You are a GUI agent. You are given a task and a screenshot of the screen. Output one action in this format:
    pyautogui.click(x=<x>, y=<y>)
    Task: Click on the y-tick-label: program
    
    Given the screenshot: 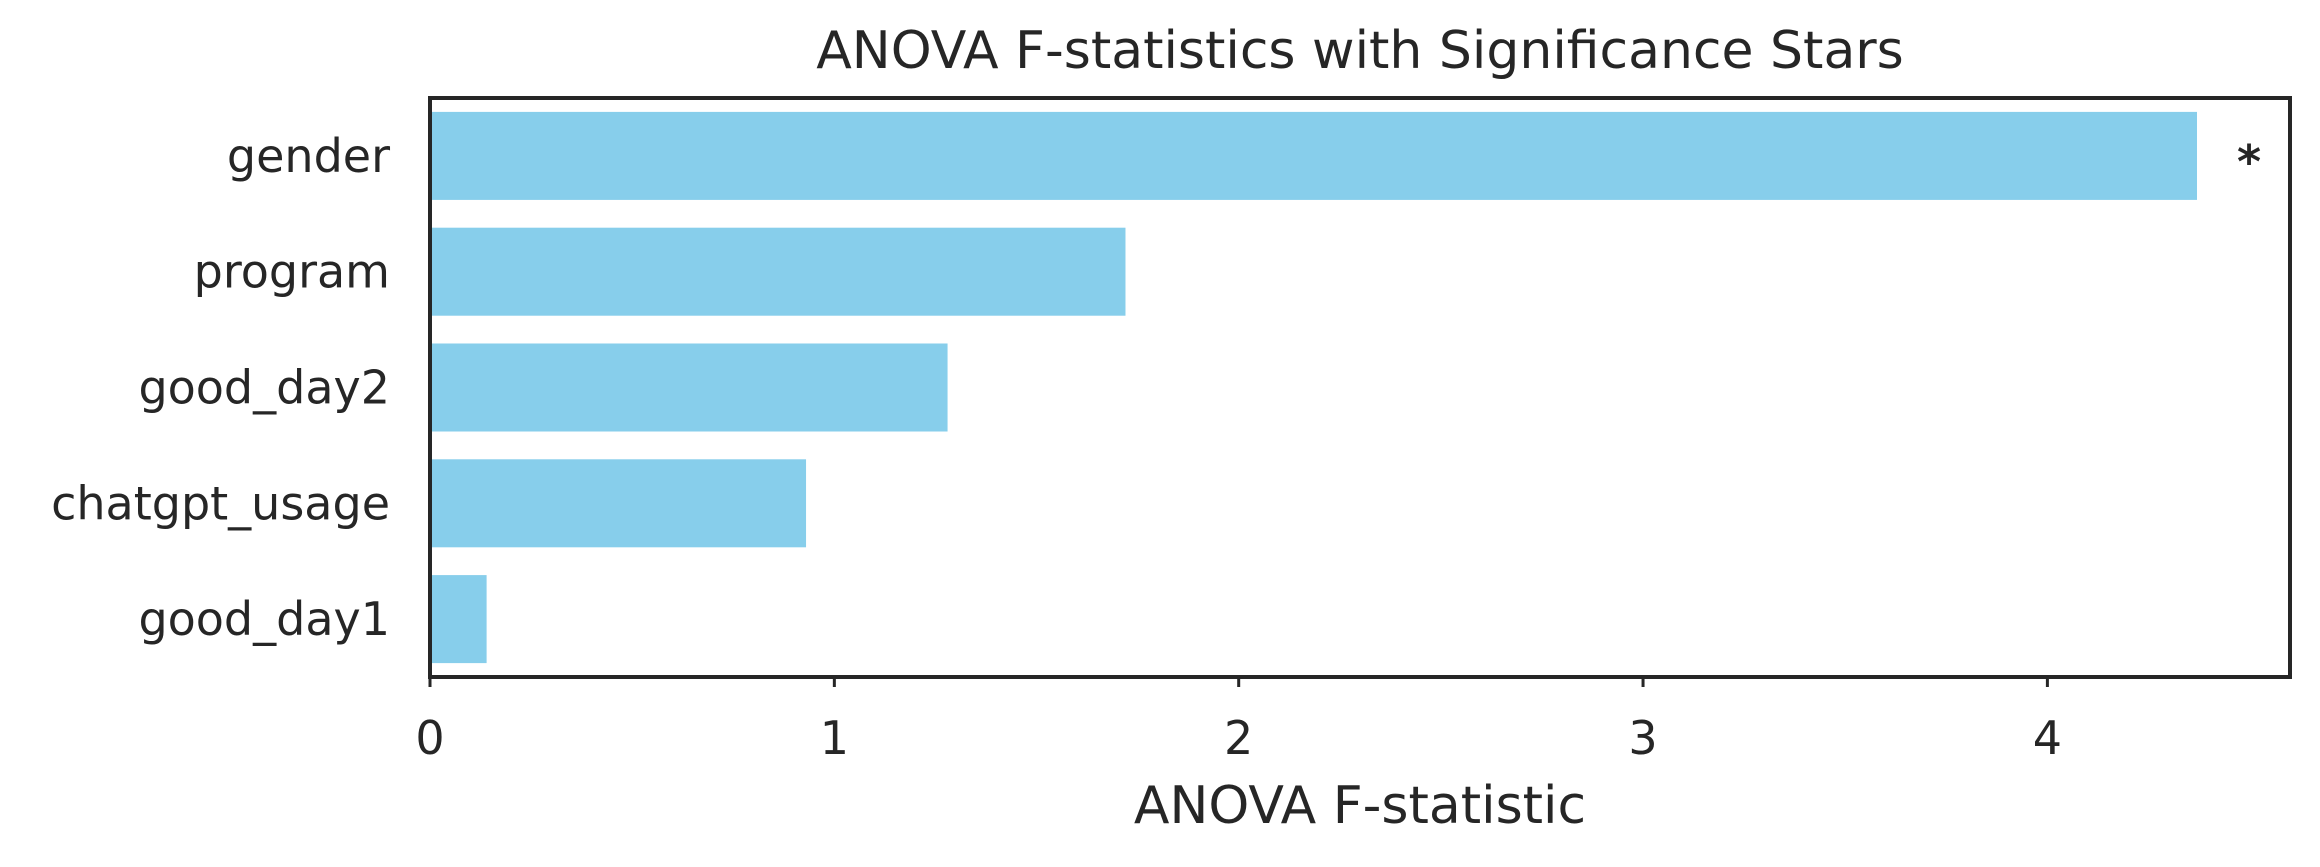 What is the action you would take?
    pyautogui.click(x=292, y=272)
    